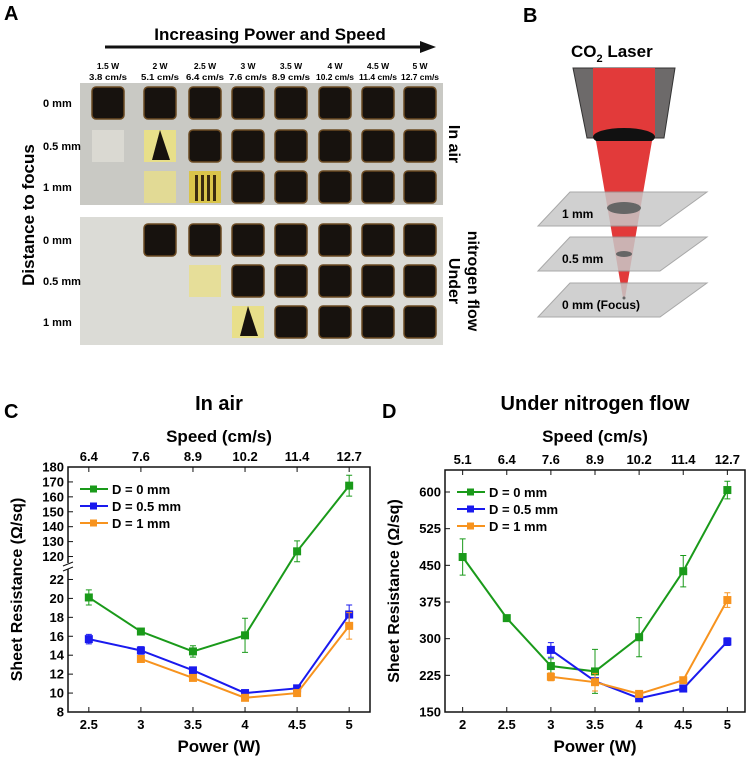 Image resolution: width=750 pixels, height=760 pixels. Describe the element at coordinates (245, 724) in the screenshot. I see `x-tick-label: 4` at that location.